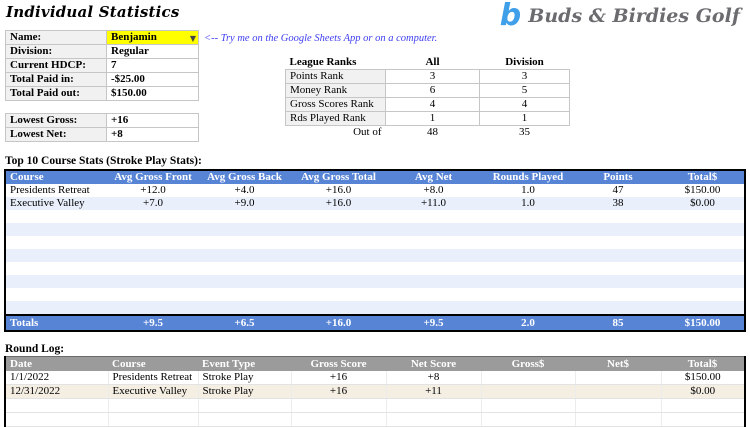 The image size is (750, 427). Describe the element at coordinates (244, 203) in the screenshot. I see `cell: +9.0` at that location.